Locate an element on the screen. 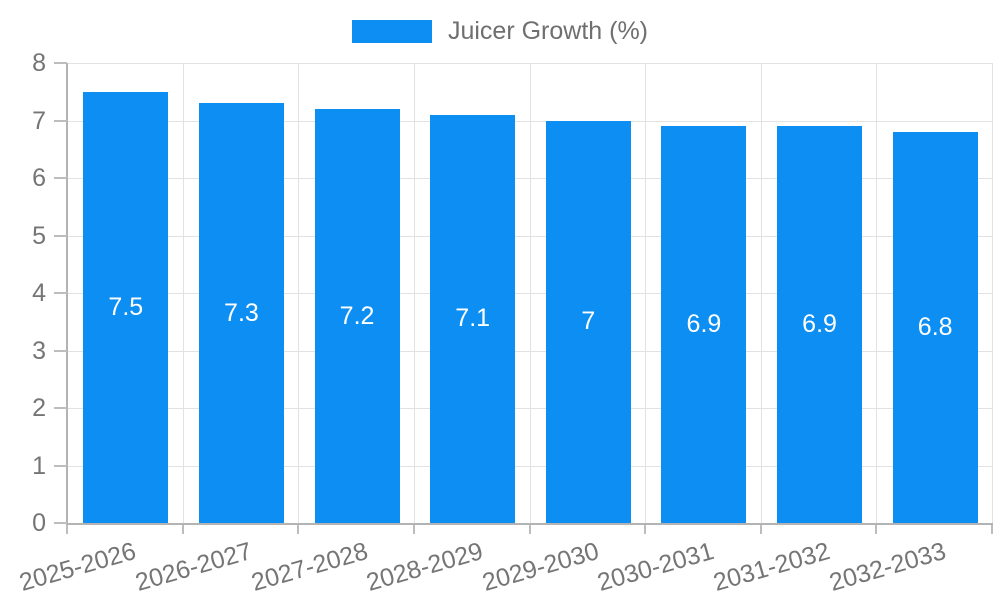 Image resolution: width=1000 pixels, height=600 pixels. bar: 7 is located at coordinates (588, 321).